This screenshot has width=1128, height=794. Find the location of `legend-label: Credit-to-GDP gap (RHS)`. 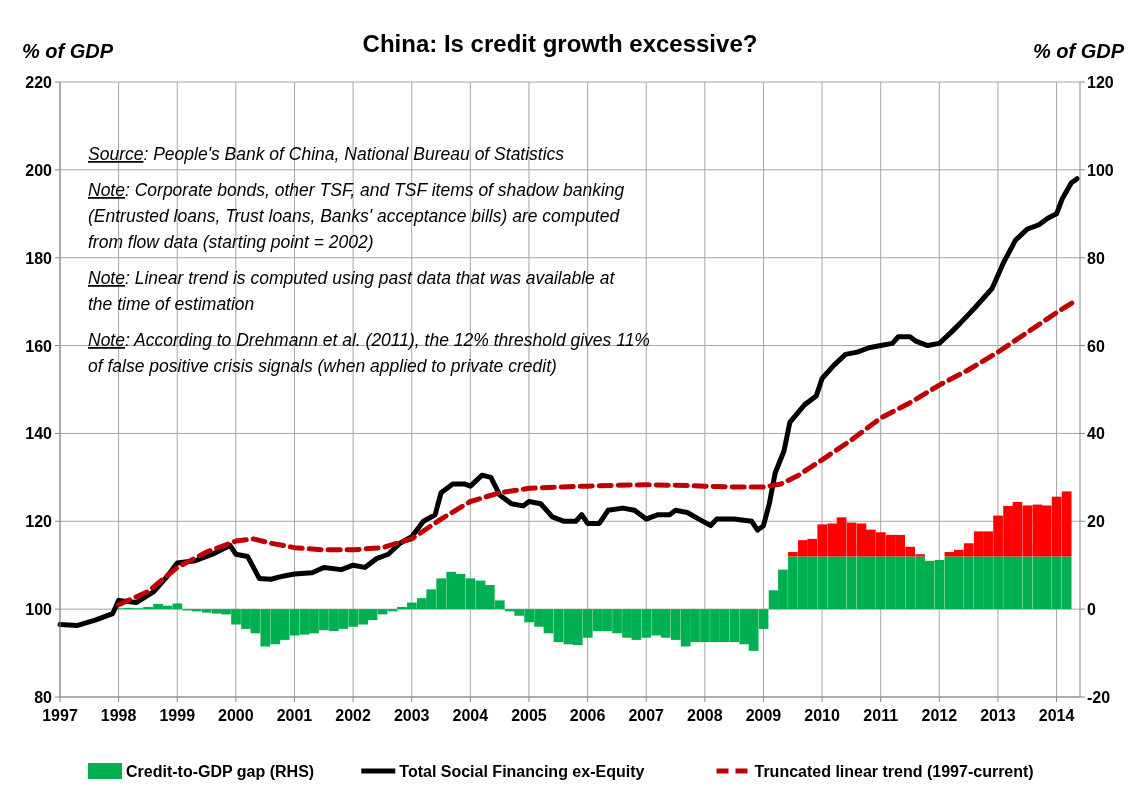

legend-label: Credit-to-GDP gap (RHS) is located at coordinates (220, 771).